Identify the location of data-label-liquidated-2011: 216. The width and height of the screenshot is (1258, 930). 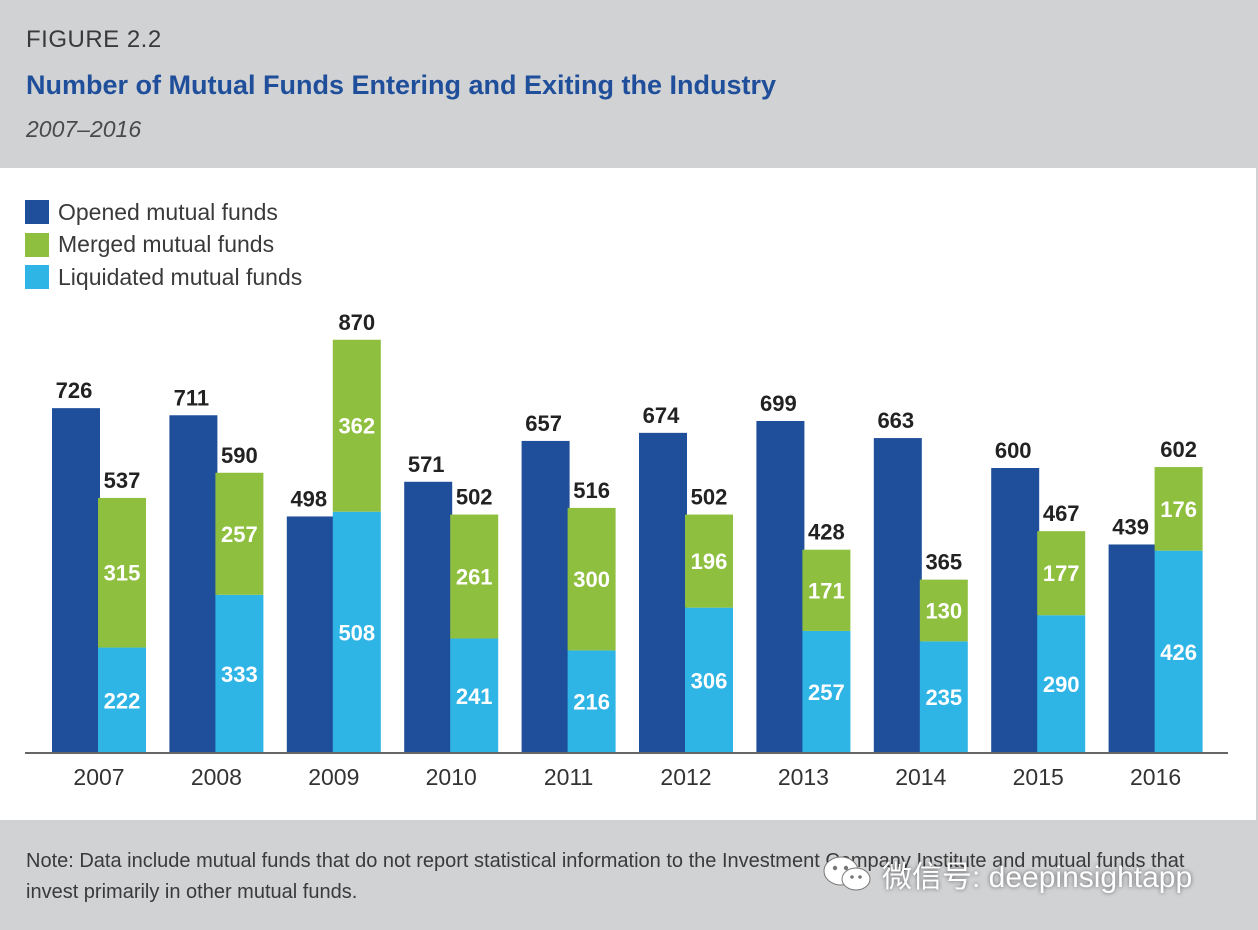
(591, 702).